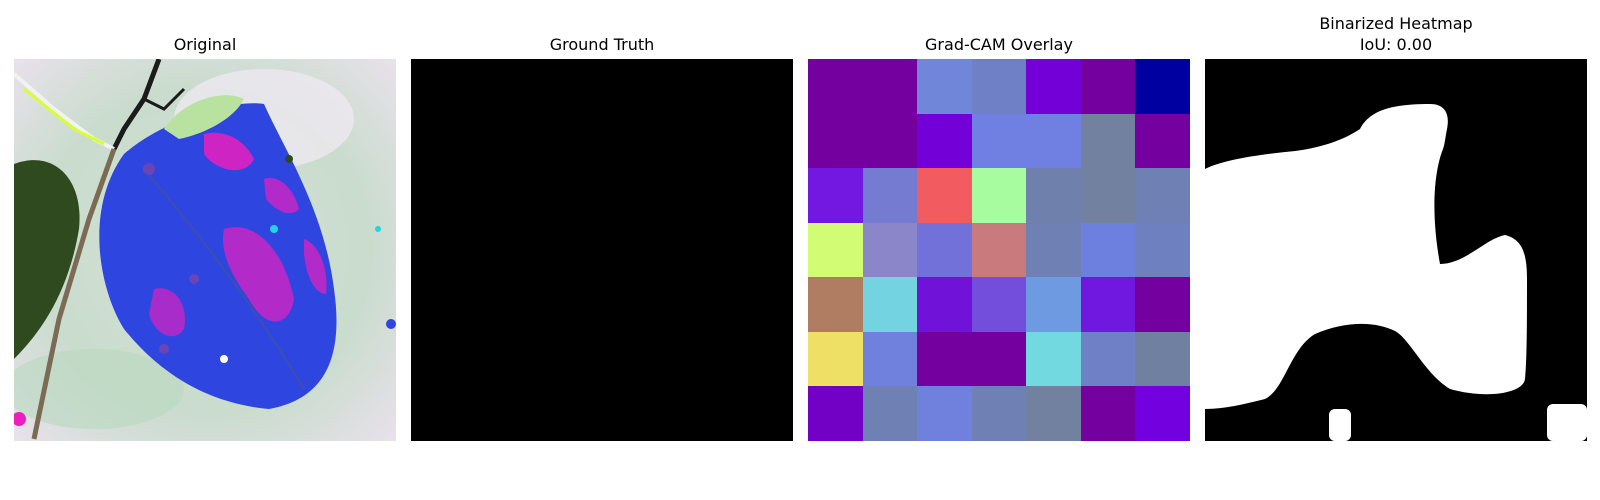 This screenshot has height=500, width=1600. What do you see at coordinates (1396, 34) in the screenshot?
I see `binarized-title: Binarized Heatmap IoU: 0.00` at bounding box center [1396, 34].